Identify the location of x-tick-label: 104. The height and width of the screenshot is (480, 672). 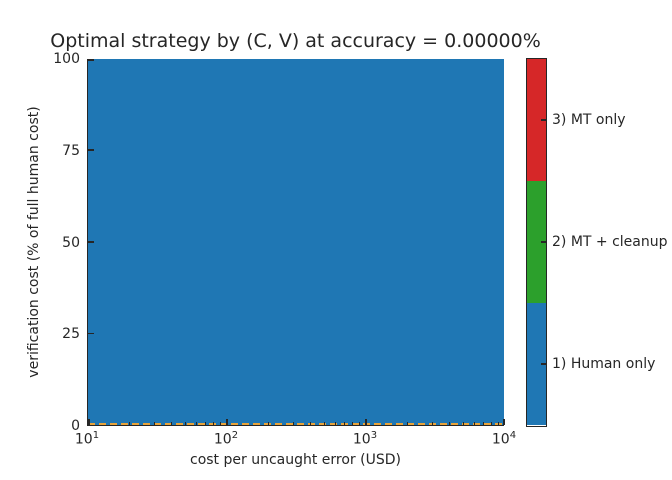
(504, 439).